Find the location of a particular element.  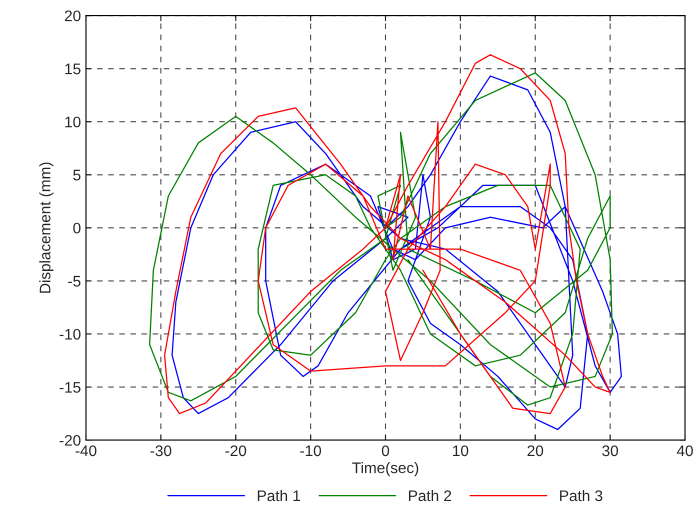

x-tick-label: 30 is located at coordinates (610, 450).